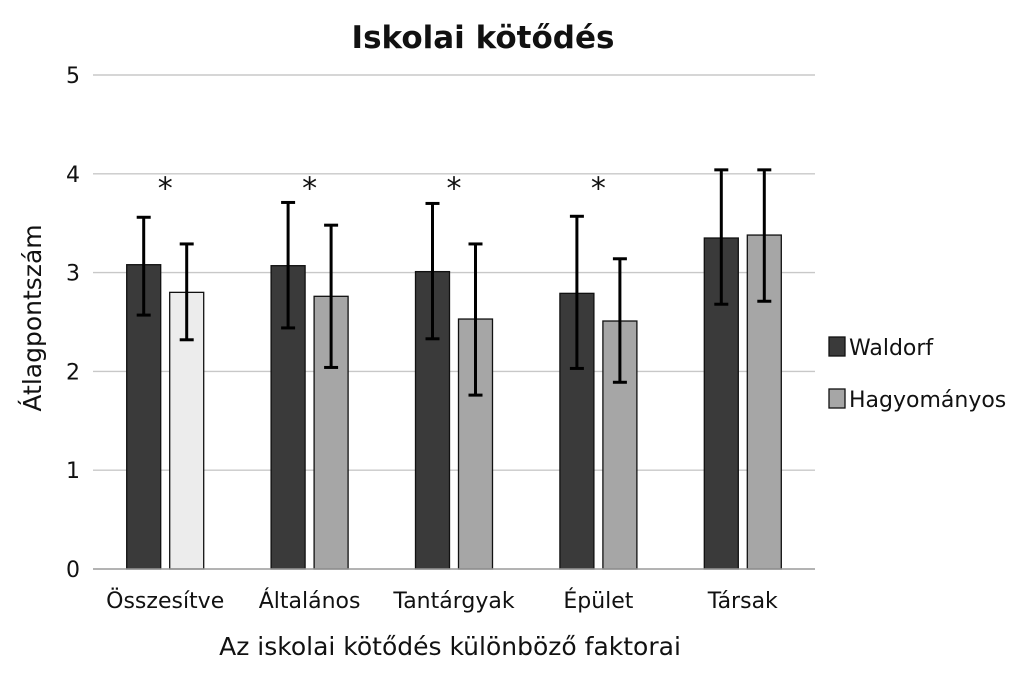 The width and height of the screenshot is (1024, 676). Describe the element at coordinates (917, 374) in the screenshot. I see `legend: Waldorf Hagyományos` at that location.